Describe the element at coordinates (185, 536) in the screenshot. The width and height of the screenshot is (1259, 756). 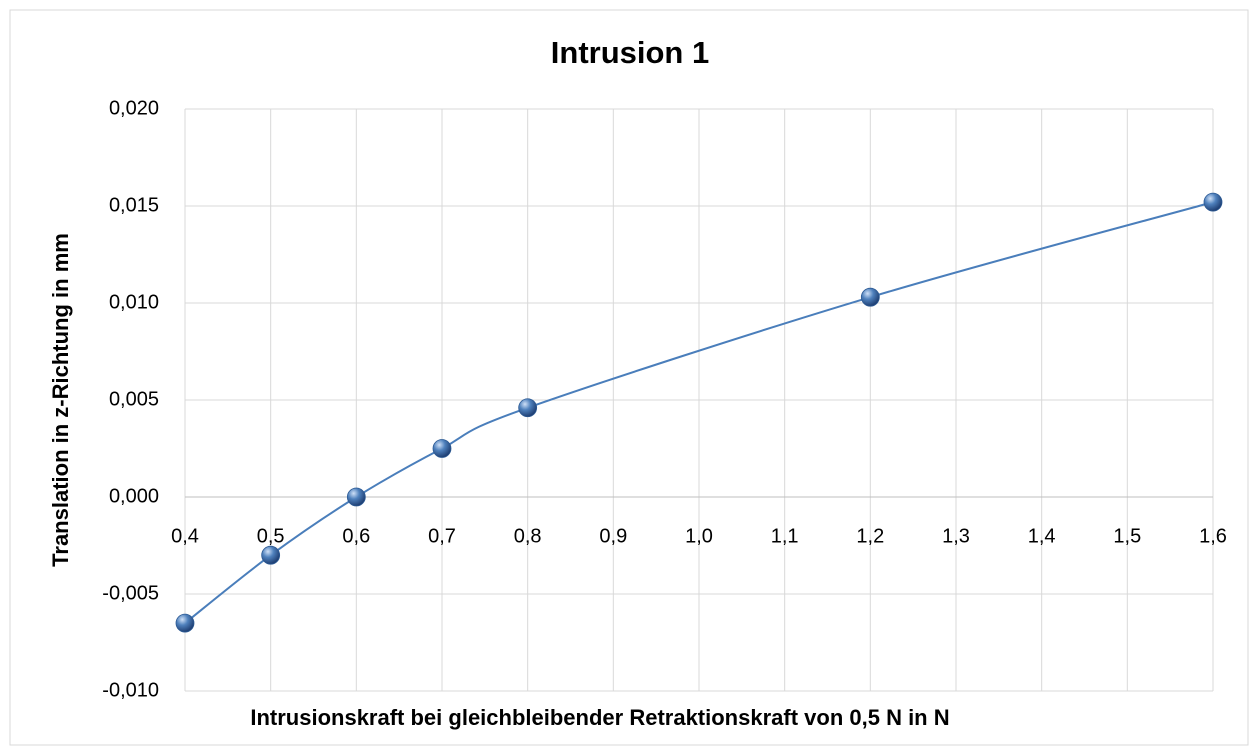
I see `x-tick-label: 0,4` at that location.